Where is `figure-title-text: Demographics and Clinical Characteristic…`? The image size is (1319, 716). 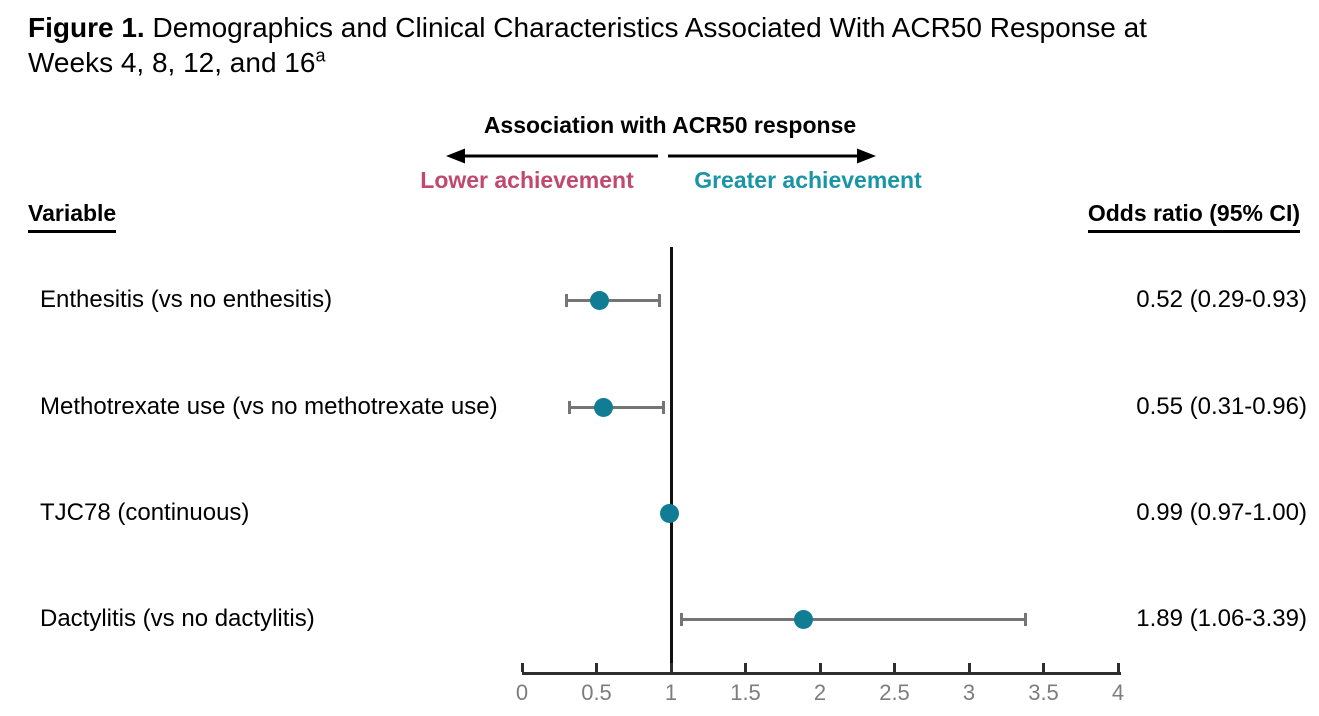 figure-title-text: Demographics and Clinical Characteristic… is located at coordinates (645, 27).